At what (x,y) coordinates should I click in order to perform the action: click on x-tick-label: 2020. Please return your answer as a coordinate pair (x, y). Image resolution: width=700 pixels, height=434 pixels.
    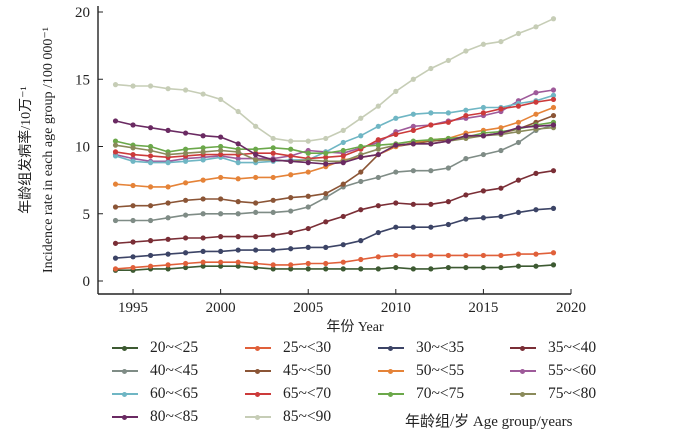
    Looking at the image, I should click on (571, 308).